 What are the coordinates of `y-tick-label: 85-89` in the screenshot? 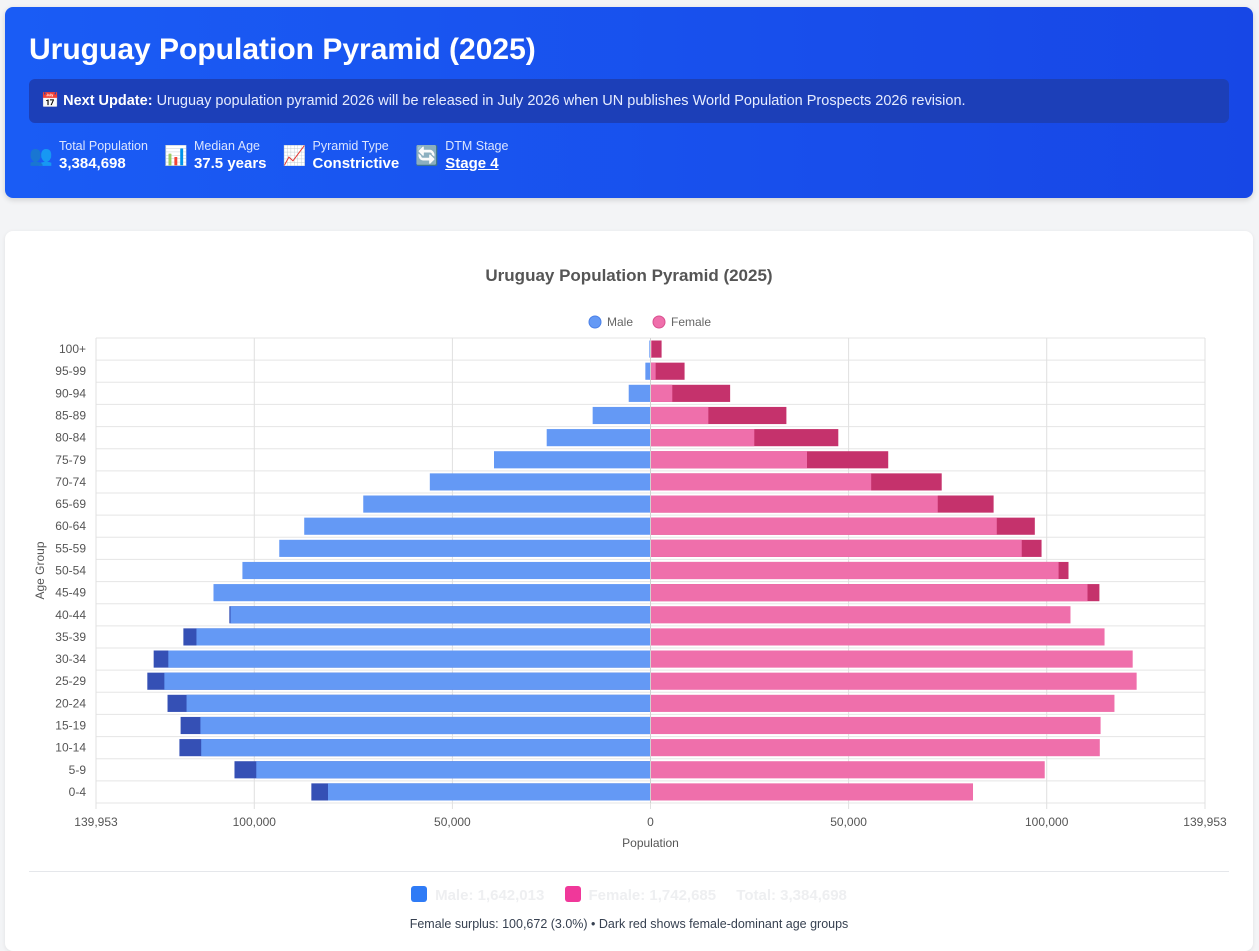 It's located at (70, 416).